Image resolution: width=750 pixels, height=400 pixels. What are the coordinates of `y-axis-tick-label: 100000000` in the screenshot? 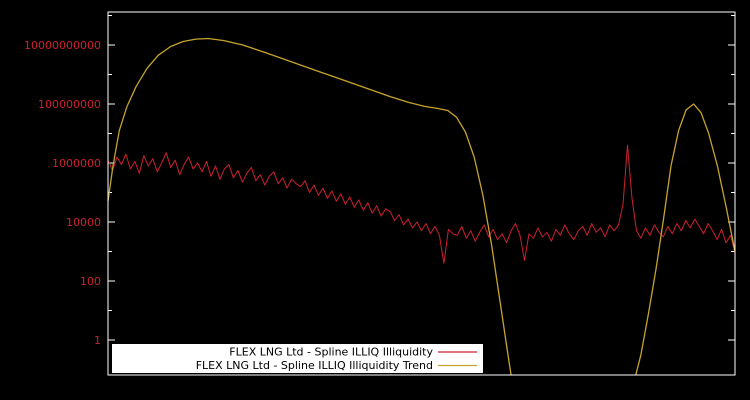 It's located at (69, 104).